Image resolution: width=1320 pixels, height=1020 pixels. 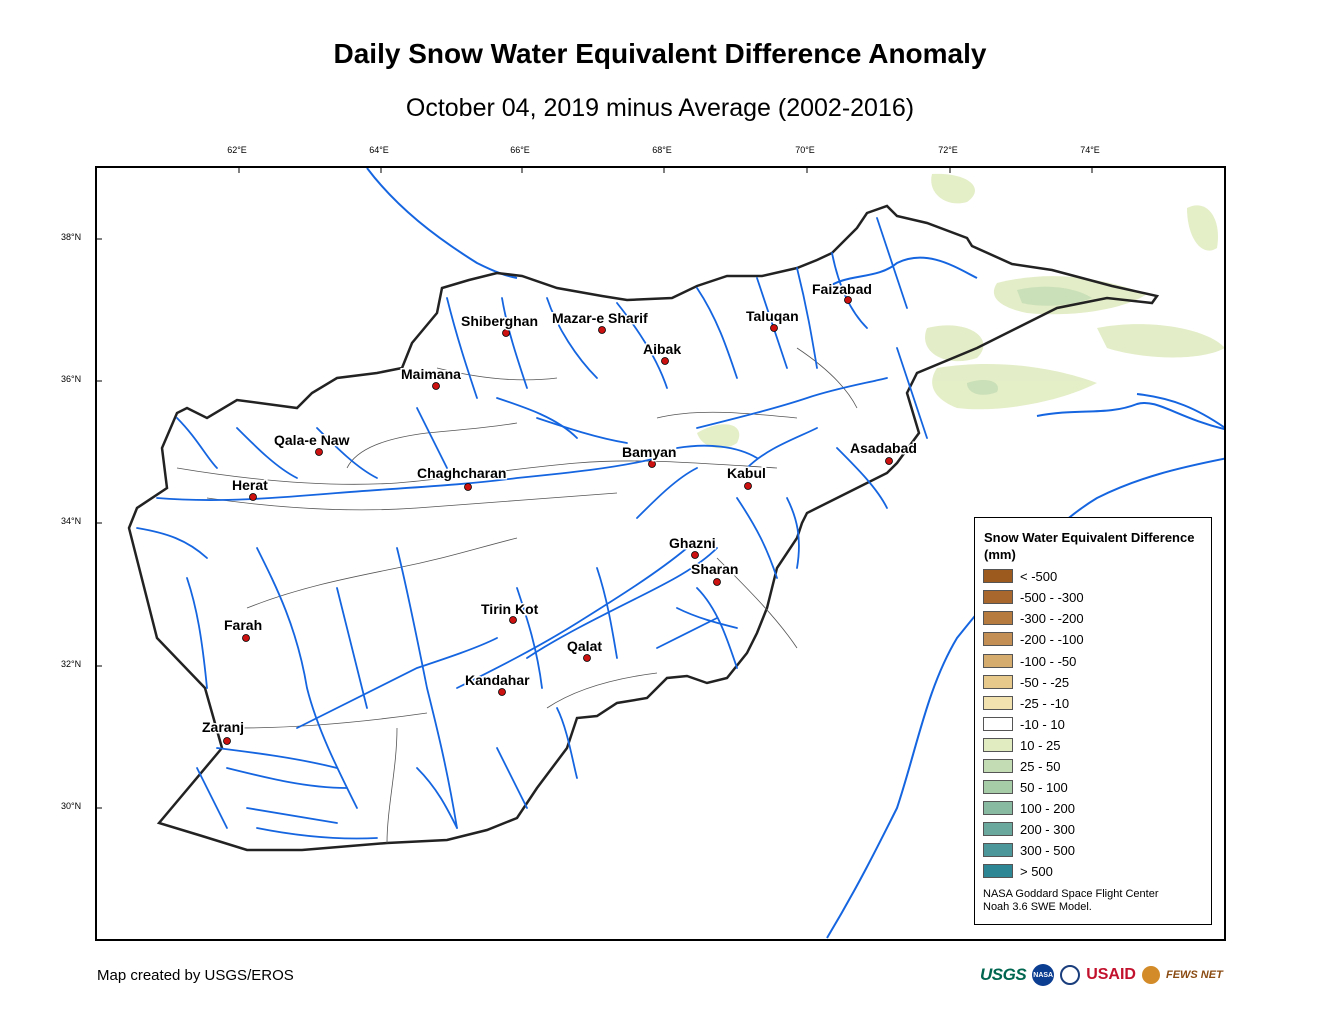 I want to click on city-label-farah: Farah, so click(x=243, y=625).